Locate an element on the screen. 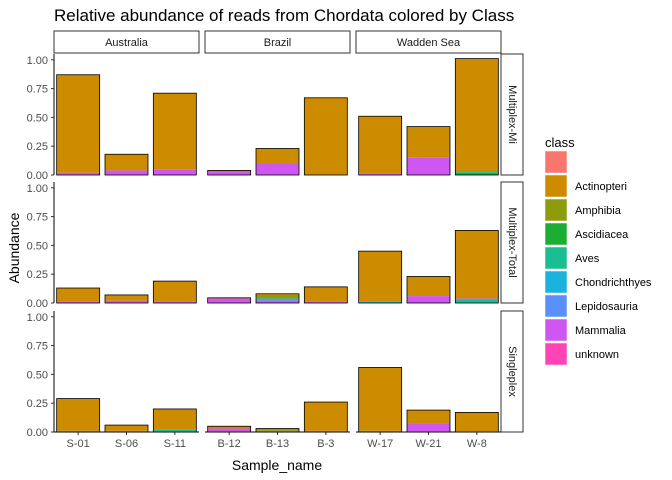 This screenshot has height=480, width=672. legend-item-aves: Aves is located at coordinates (572, 258).